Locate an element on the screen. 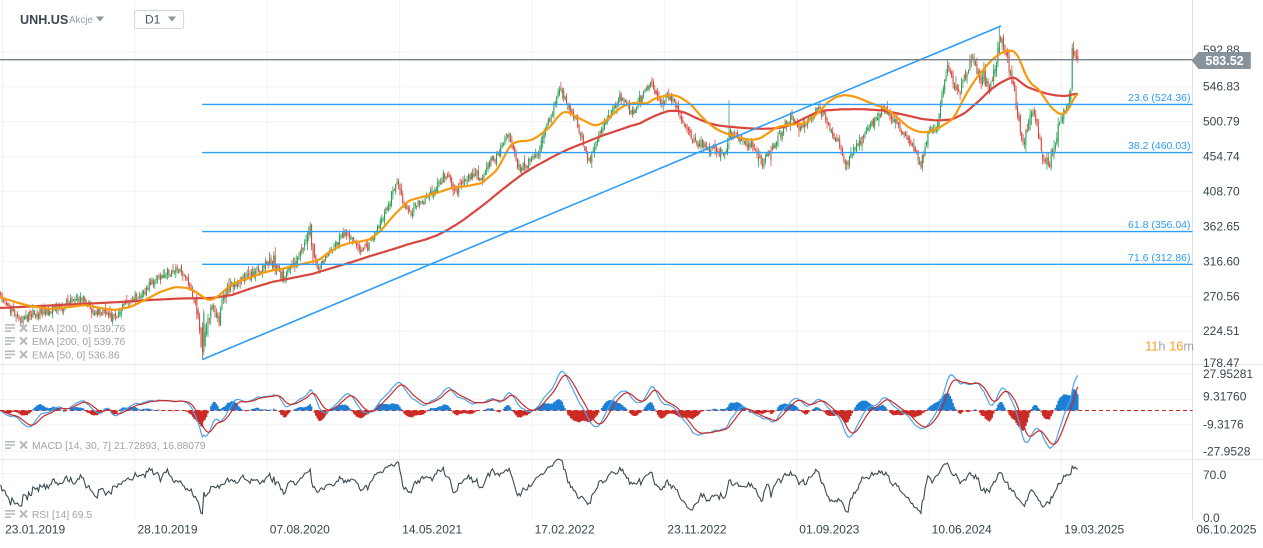  svg-text: 06.10.2025 is located at coordinates (1226, 530).